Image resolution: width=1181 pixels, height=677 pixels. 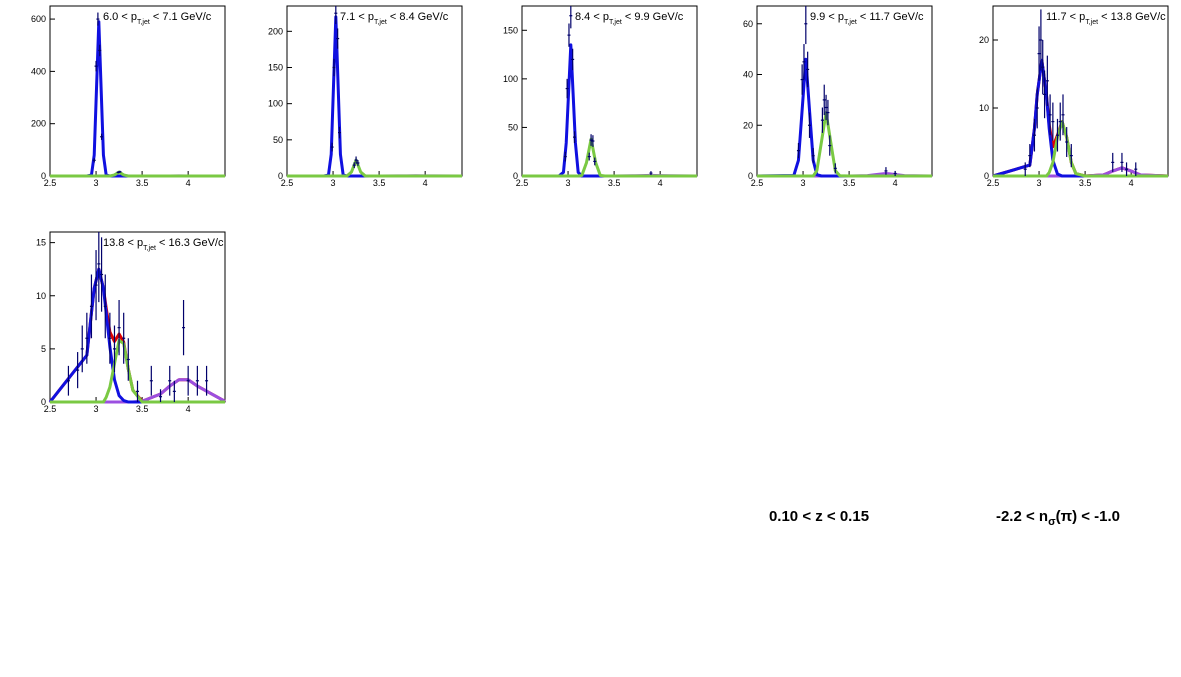 I want to click on nsigma-suffix: (π) < -1.0, so click(x=1088, y=516).